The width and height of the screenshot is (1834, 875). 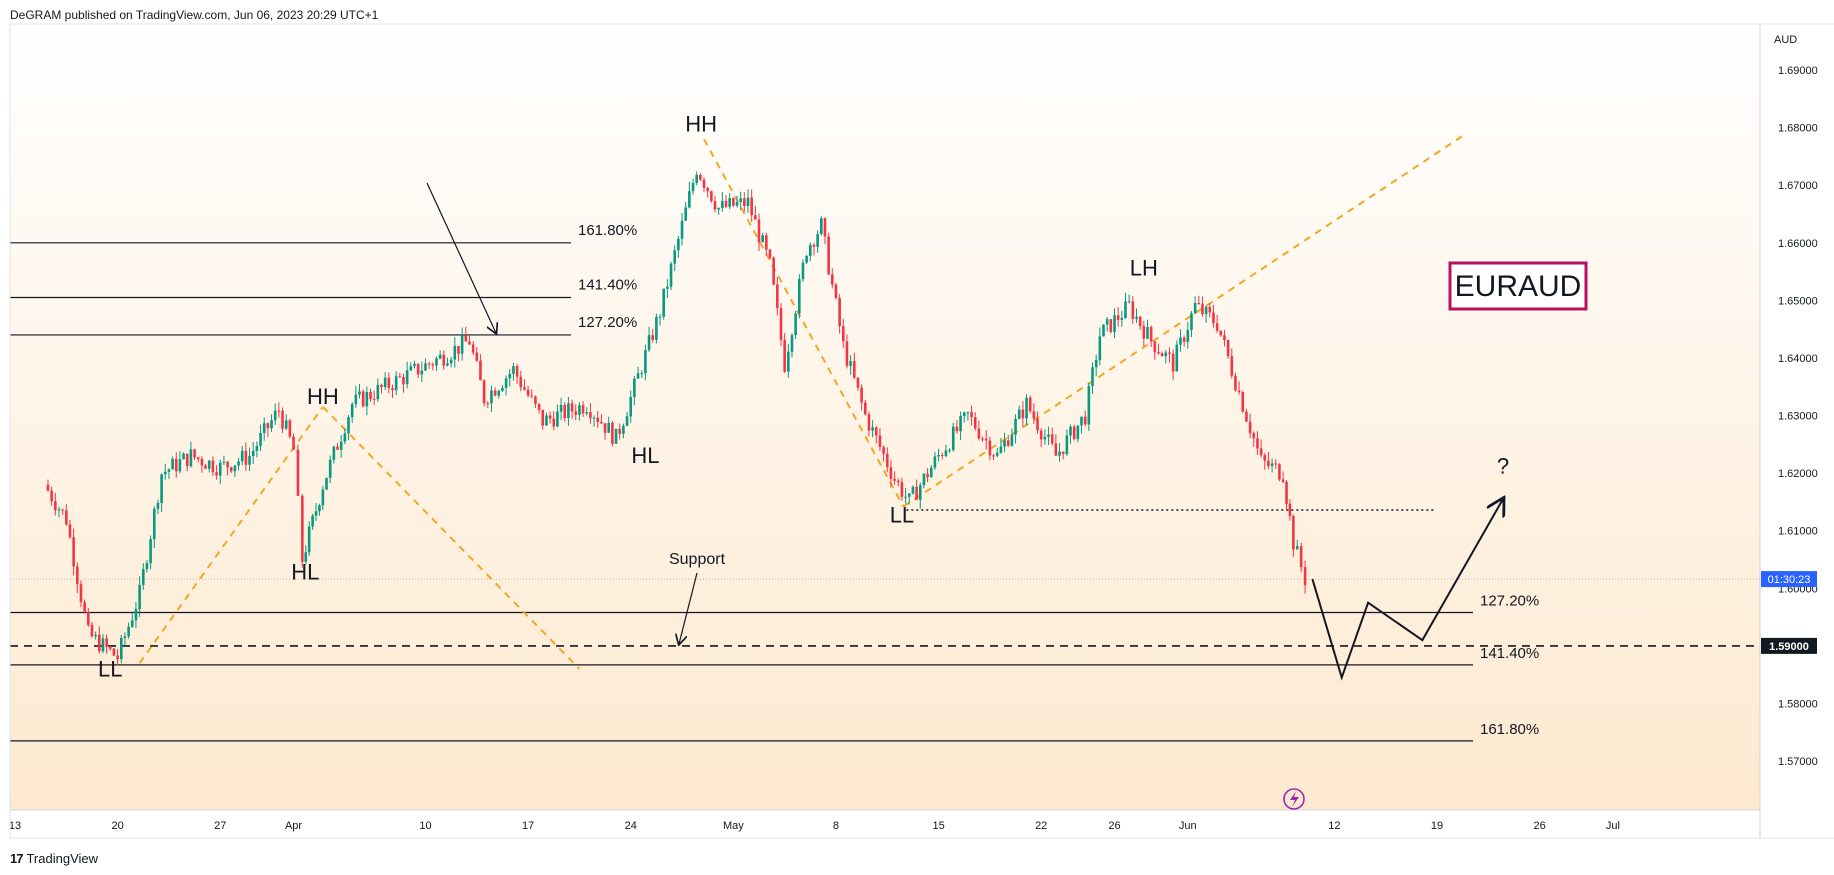 I want to click on lightning-icon, so click(x=1294, y=799).